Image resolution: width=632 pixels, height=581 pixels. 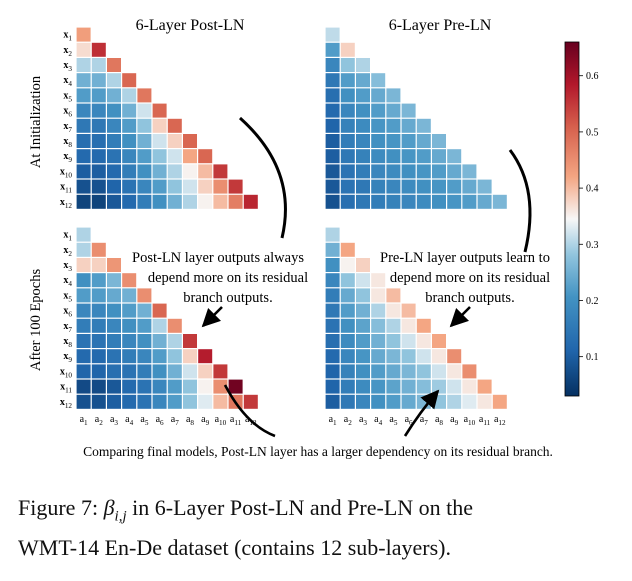 What do you see at coordinates (592, 76) in the screenshot?
I see `colorbar-tick-label: 0.6` at bounding box center [592, 76].